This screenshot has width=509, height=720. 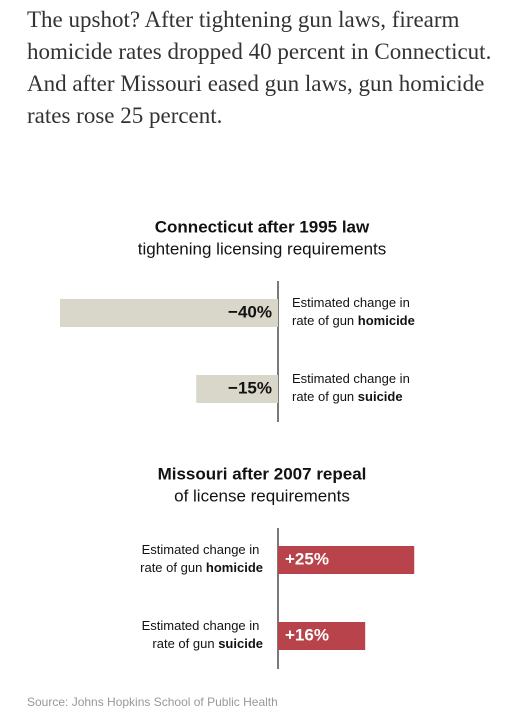 I want to click on value-label: +16%, so click(x=307, y=634).